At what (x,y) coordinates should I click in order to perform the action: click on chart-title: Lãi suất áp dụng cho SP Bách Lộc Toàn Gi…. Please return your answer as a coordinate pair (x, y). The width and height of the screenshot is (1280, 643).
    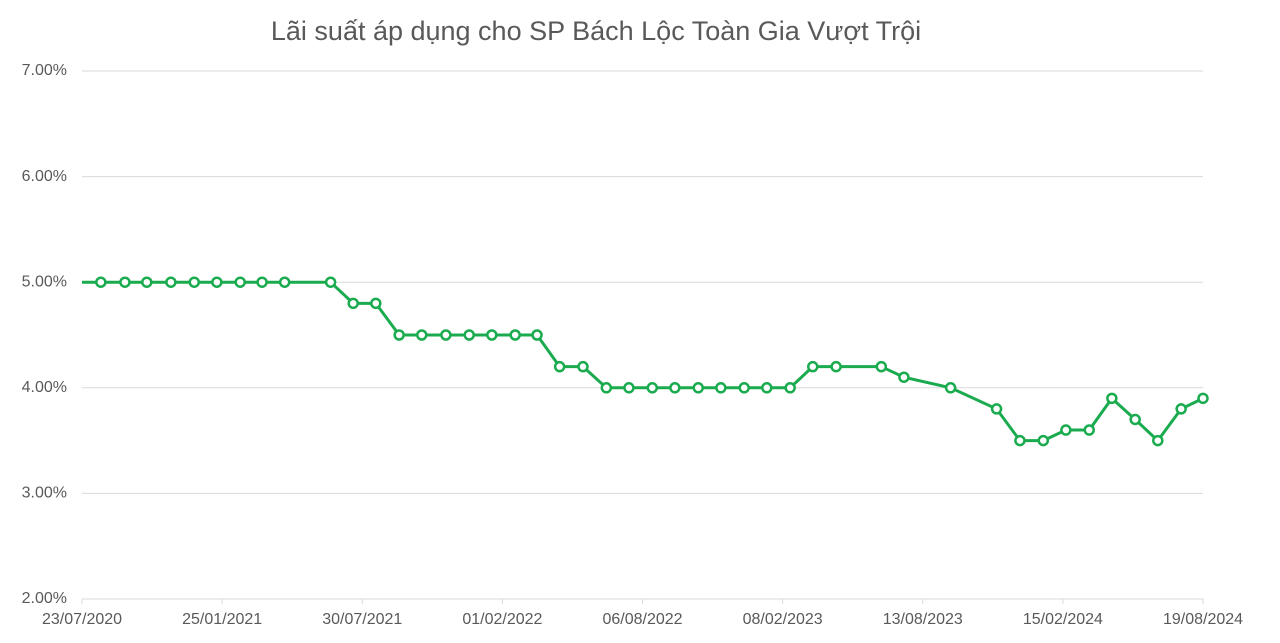
    Looking at the image, I should click on (596, 31).